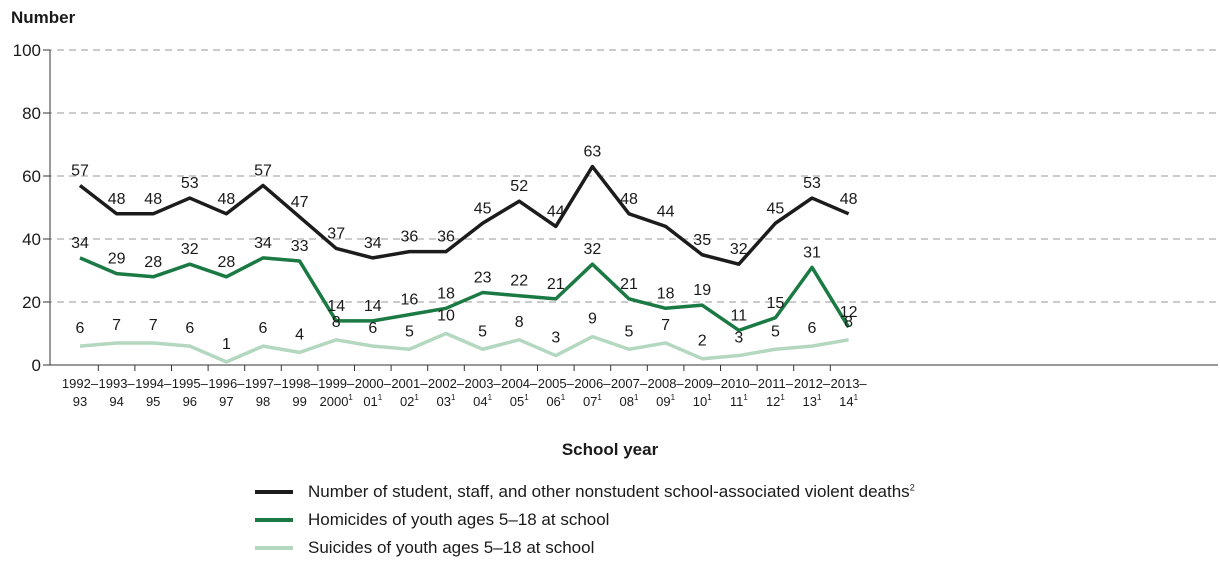 The height and width of the screenshot is (565, 1220). Describe the element at coordinates (31, 113) in the screenshot. I see `y-tick-label: 80` at that location.